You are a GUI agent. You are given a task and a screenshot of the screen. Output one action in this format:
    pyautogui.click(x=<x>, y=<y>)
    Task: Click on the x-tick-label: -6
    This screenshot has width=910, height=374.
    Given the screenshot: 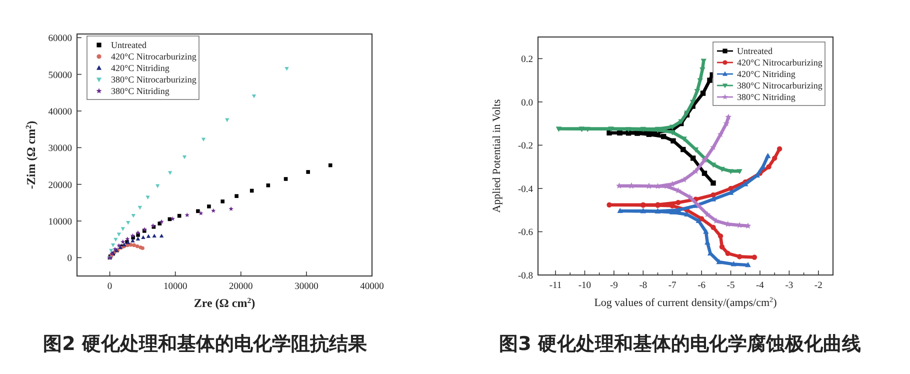 What is the action you would take?
    pyautogui.click(x=702, y=286)
    